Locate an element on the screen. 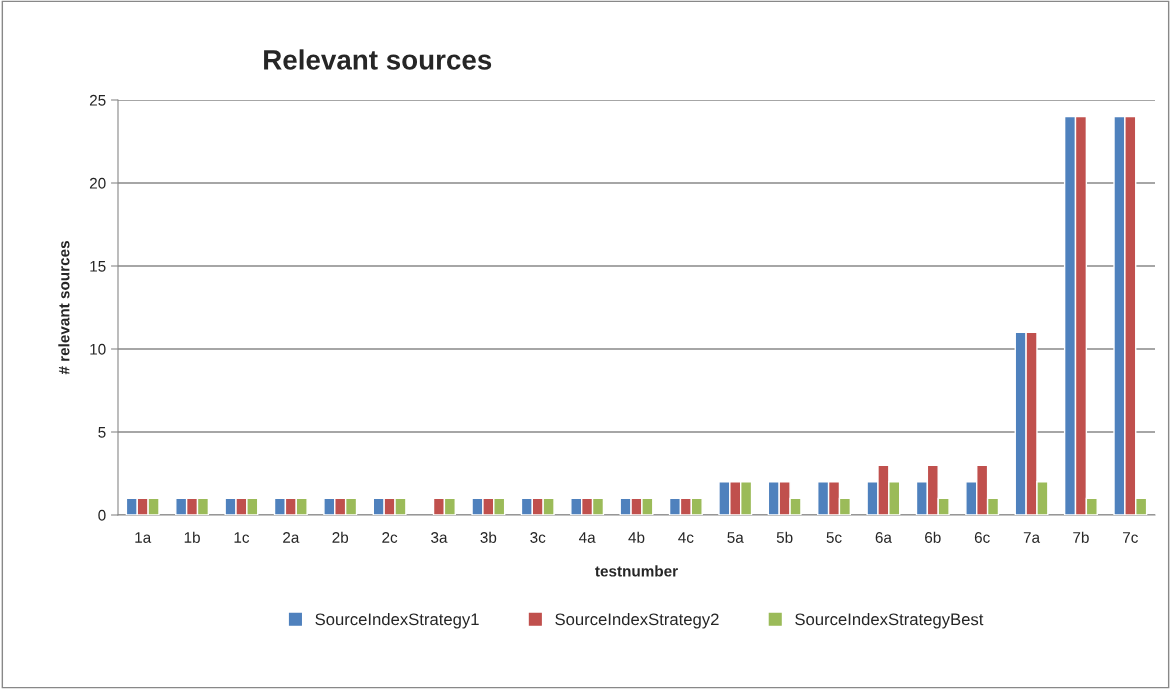  chart-title: Relevant sources is located at coordinates (378, 59).